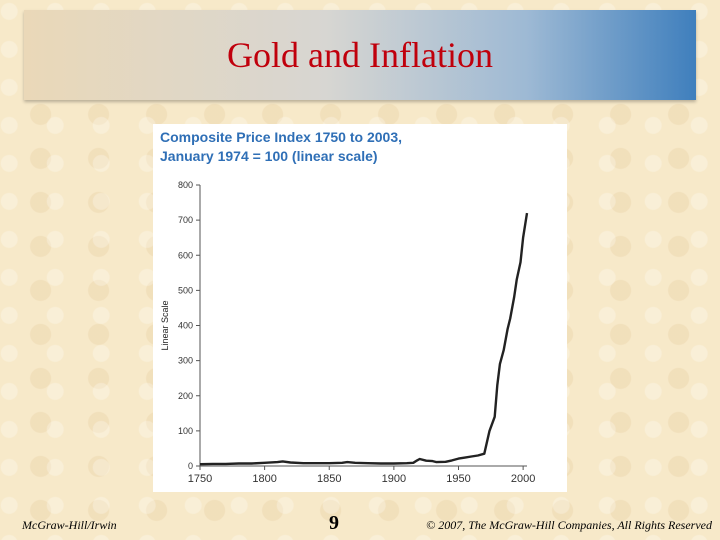 The height and width of the screenshot is (540, 720). I want to click on x-tick-label: 2000, so click(523, 479).